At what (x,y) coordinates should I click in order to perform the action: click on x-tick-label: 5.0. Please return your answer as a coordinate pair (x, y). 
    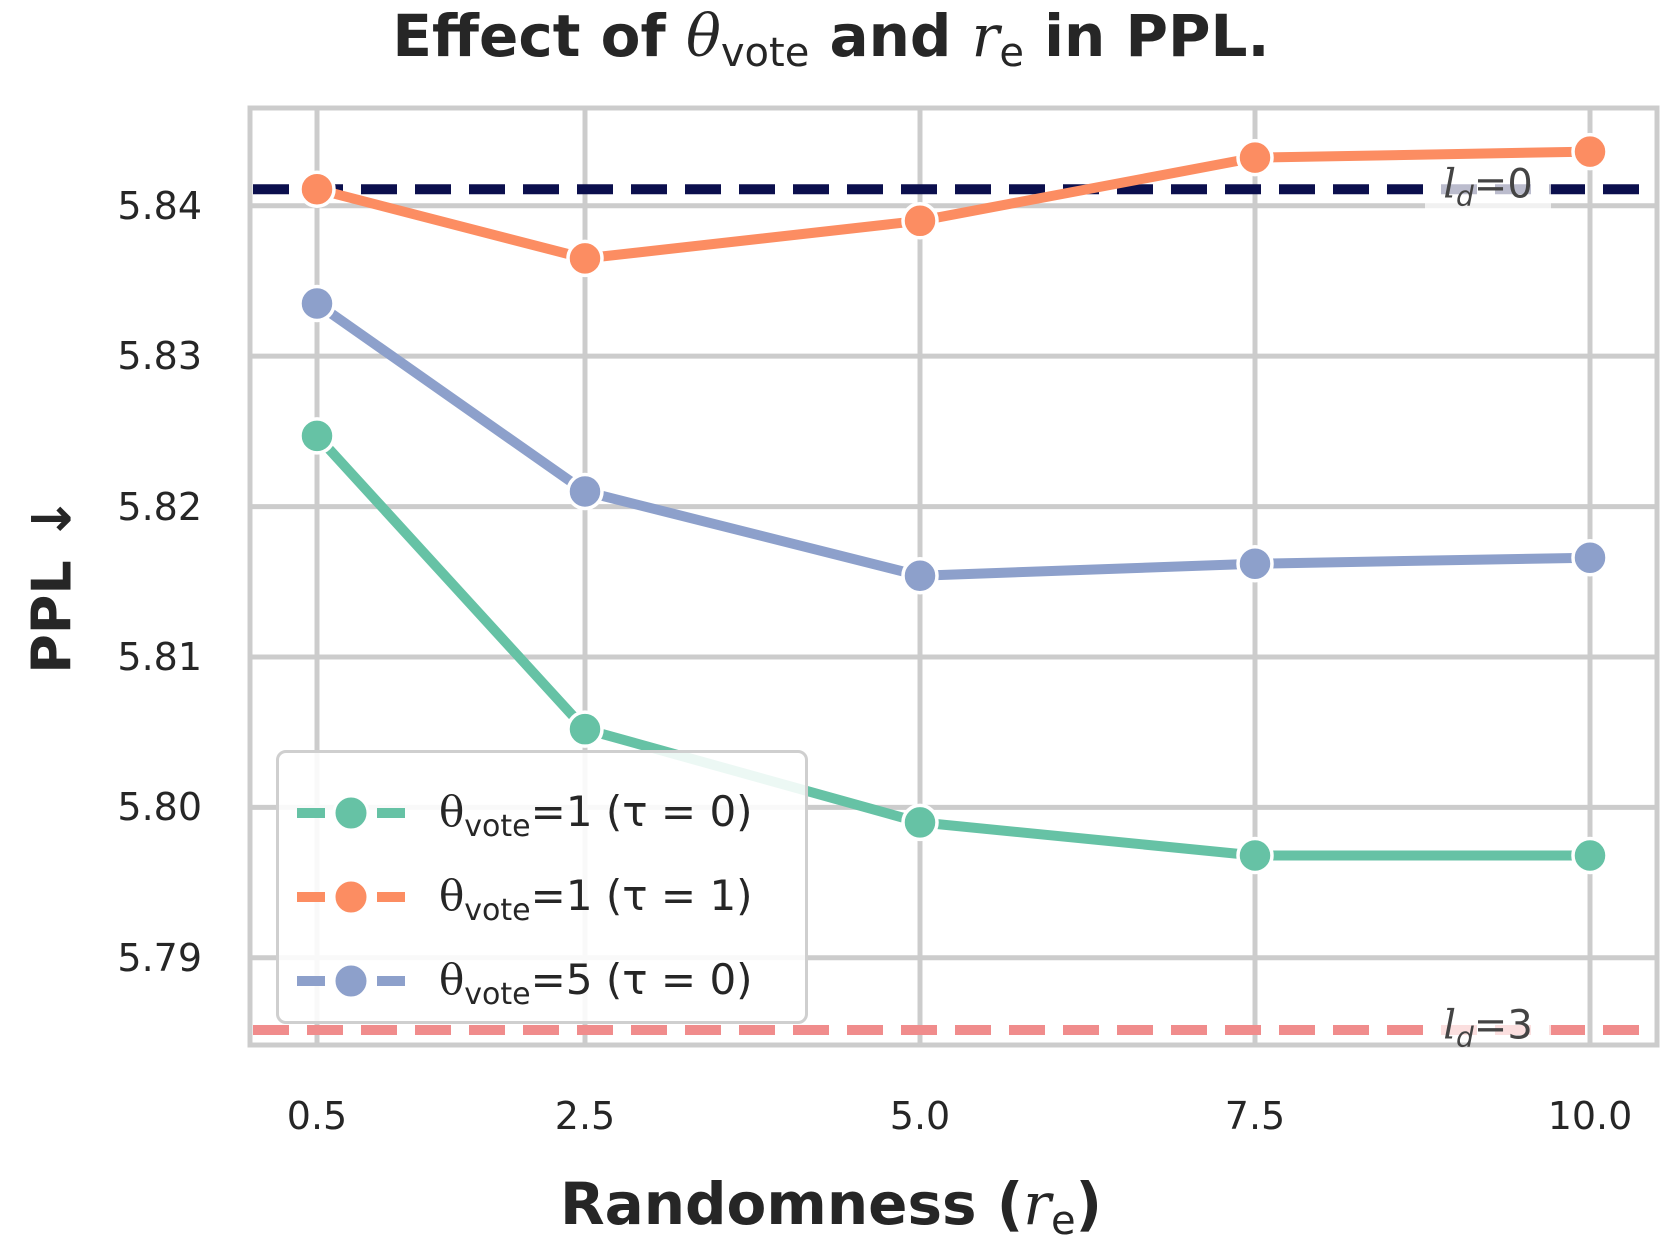
    Looking at the image, I should click on (920, 1116).